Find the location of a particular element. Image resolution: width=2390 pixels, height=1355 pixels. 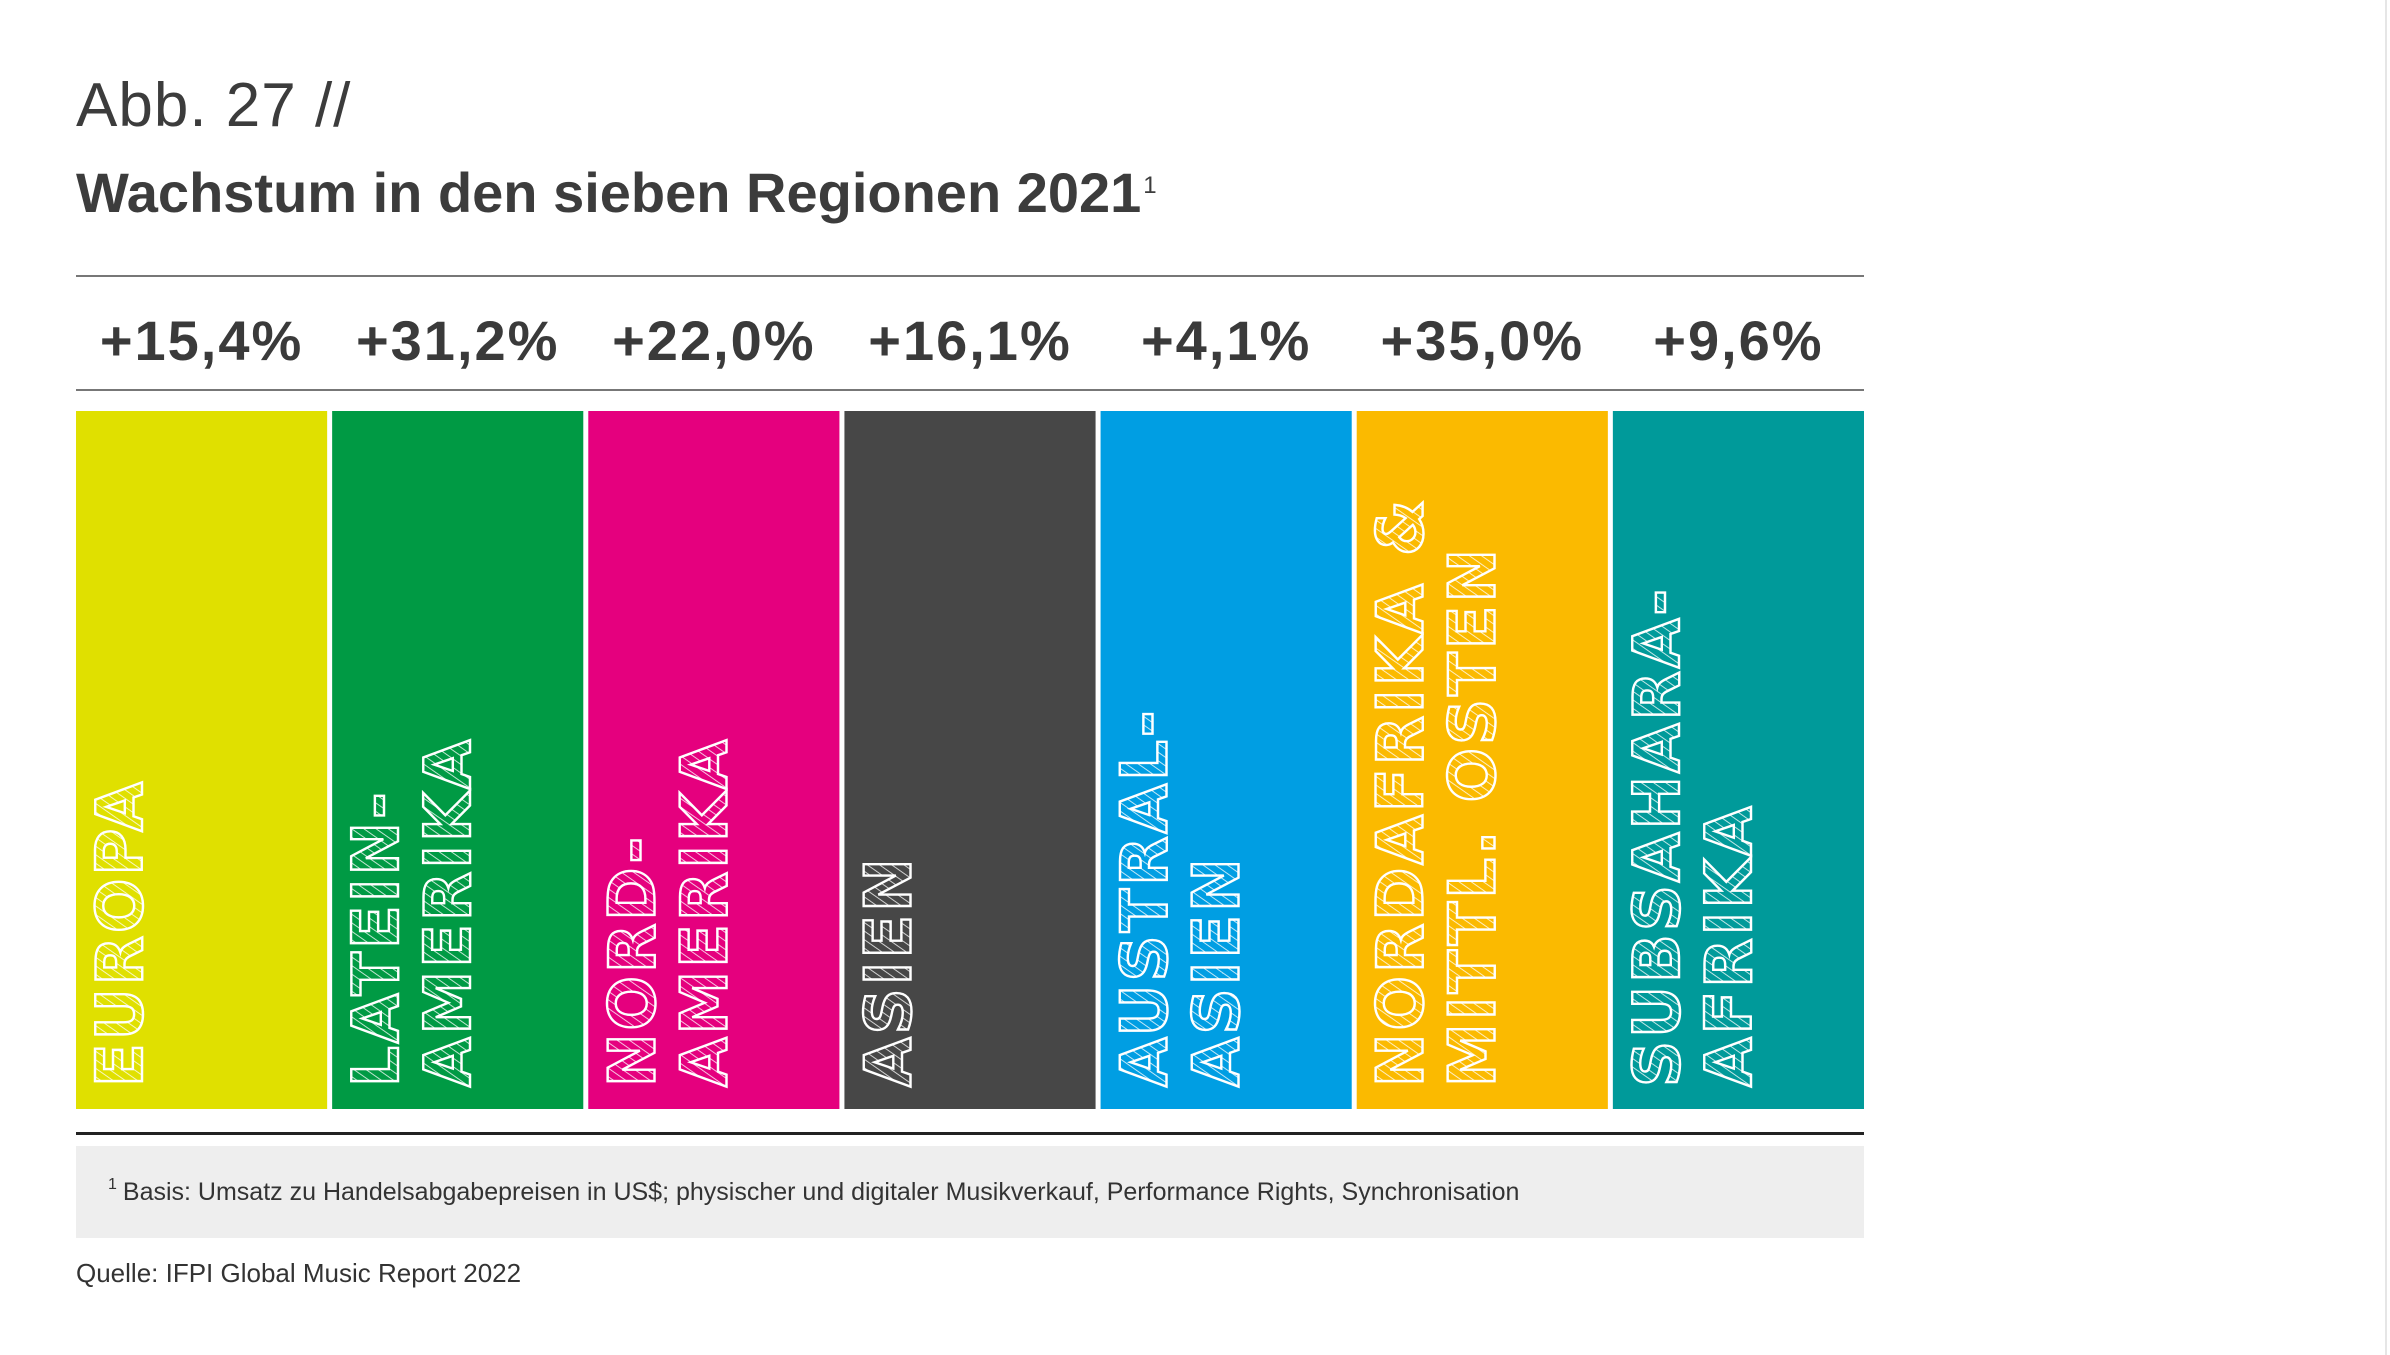

bar-label-asien-1: ASIEN is located at coordinates (889, 971).